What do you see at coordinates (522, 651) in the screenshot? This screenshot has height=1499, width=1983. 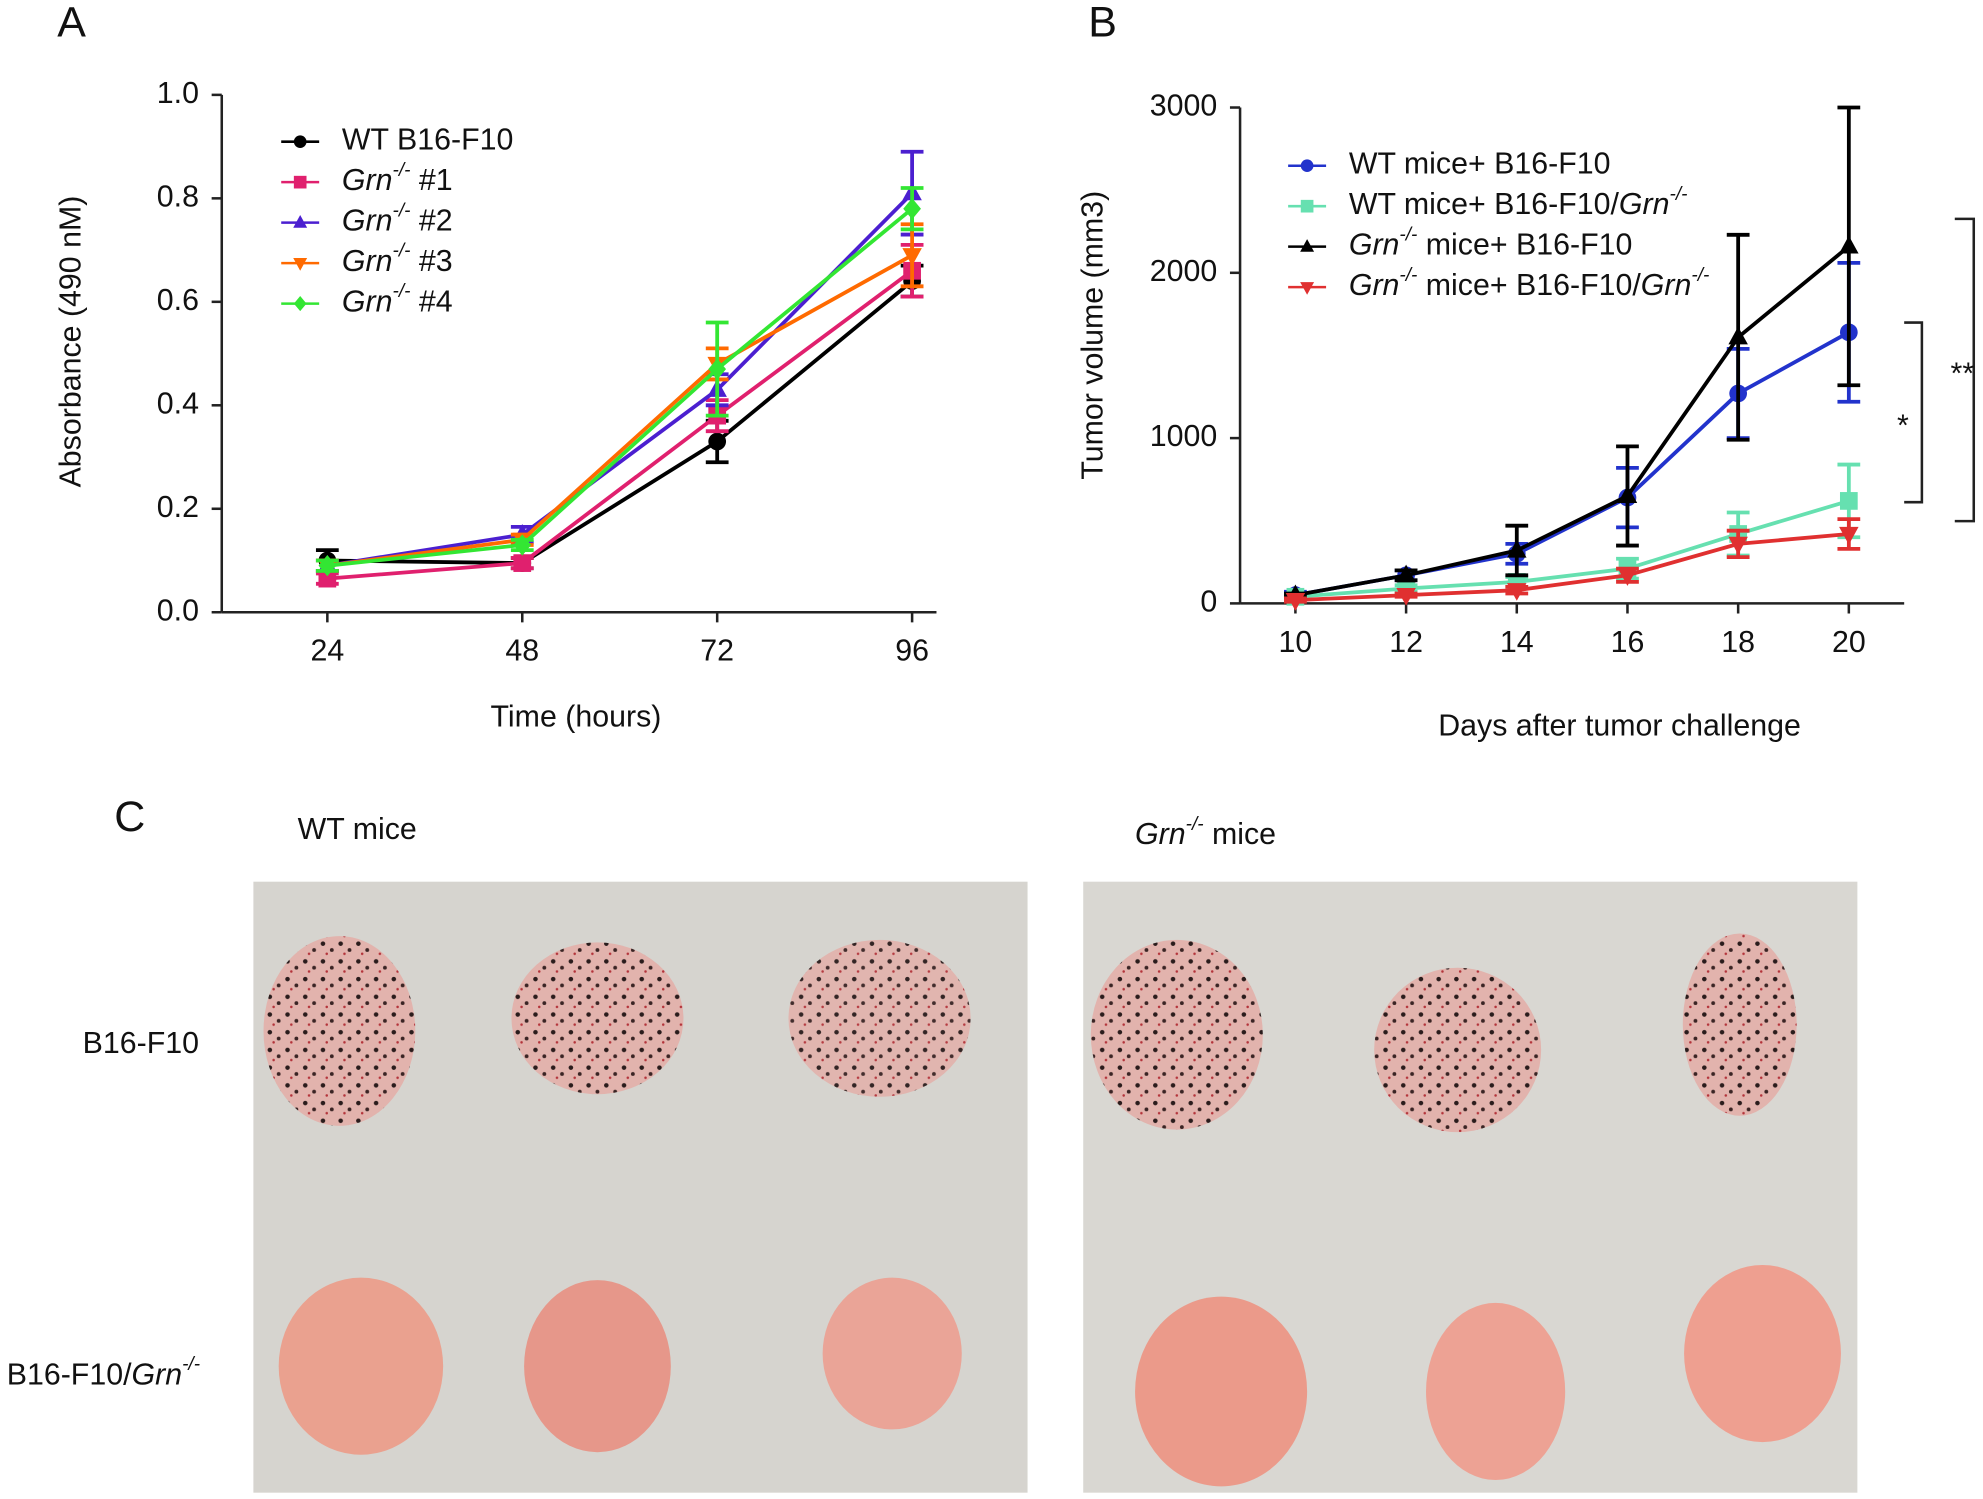 I see `x-tick-label: 48` at bounding box center [522, 651].